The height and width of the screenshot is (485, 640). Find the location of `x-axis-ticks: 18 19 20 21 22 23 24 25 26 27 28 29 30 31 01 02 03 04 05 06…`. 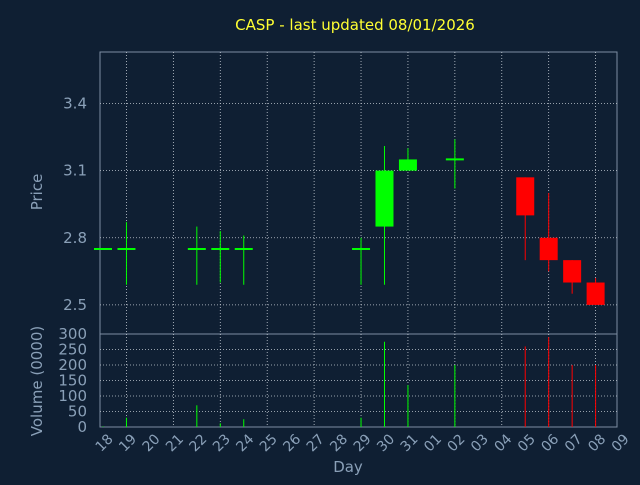

x-axis-ticks: 18 19 20 21 22 23 24 25 26 27 28 29 30 31 01 02 03 04 05 06… is located at coordinates (363, 443).